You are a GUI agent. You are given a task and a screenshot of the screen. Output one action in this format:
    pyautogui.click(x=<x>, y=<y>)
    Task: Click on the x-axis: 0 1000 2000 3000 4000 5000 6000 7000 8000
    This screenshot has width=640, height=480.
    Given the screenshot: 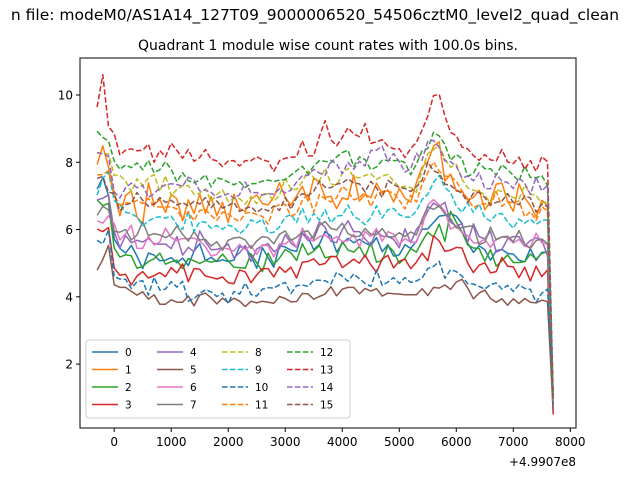 What is the action you would take?
    pyautogui.click(x=348, y=438)
    